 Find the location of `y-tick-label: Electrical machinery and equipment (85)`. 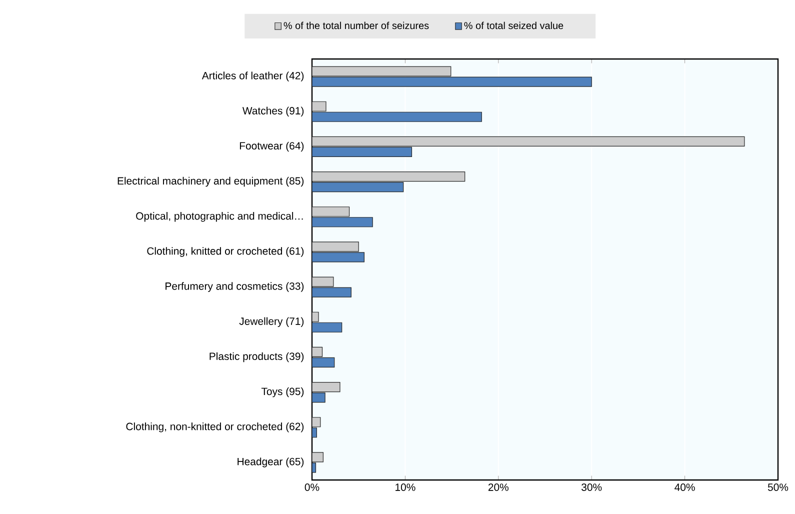

y-tick-label: Electrical machinery and equipment (85) is located at coordinates (211, 181).